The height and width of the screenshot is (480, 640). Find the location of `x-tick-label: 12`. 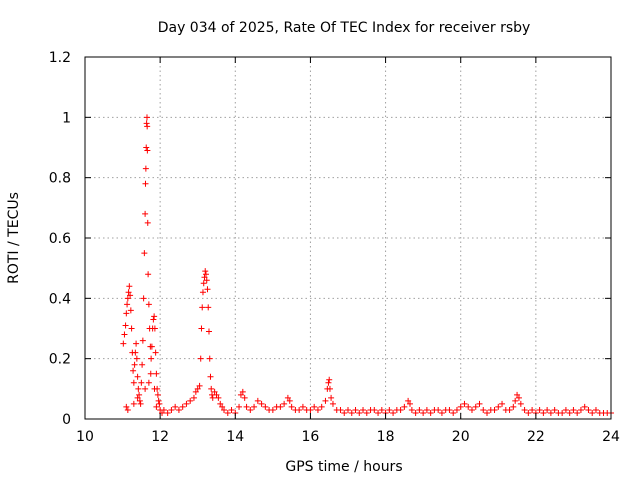

x-tick-label: 12 is located at coordinates (160, 437).